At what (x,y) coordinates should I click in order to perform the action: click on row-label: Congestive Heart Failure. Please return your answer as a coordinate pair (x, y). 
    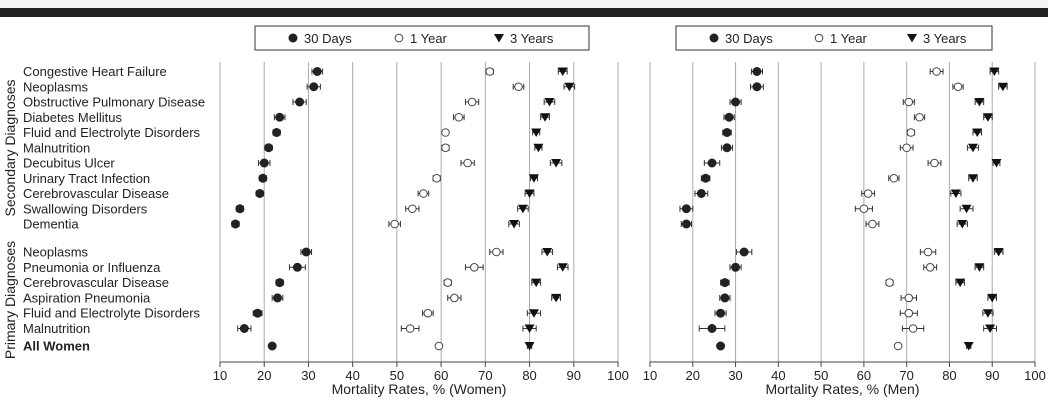
    Looking at the image, I should click on (95, 71).